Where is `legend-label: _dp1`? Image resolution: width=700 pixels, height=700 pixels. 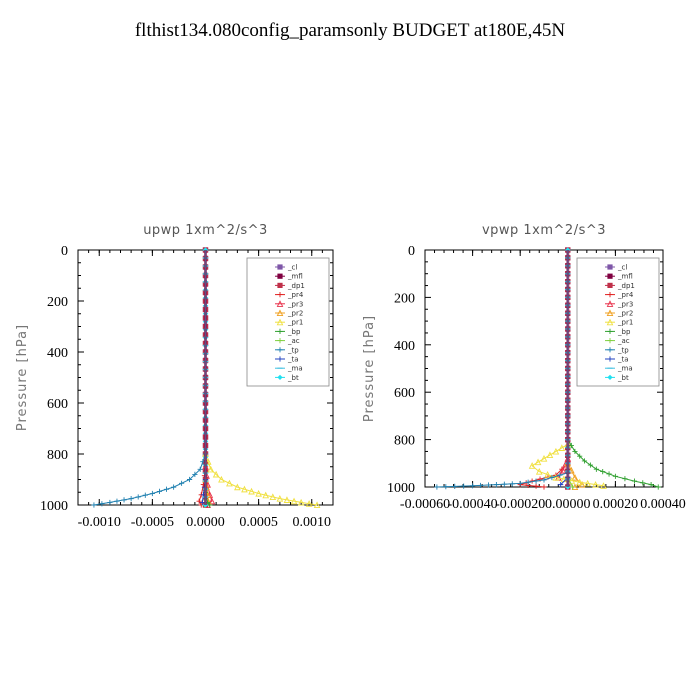 legend-label: _dp1 is located at coordinates (296, 286).